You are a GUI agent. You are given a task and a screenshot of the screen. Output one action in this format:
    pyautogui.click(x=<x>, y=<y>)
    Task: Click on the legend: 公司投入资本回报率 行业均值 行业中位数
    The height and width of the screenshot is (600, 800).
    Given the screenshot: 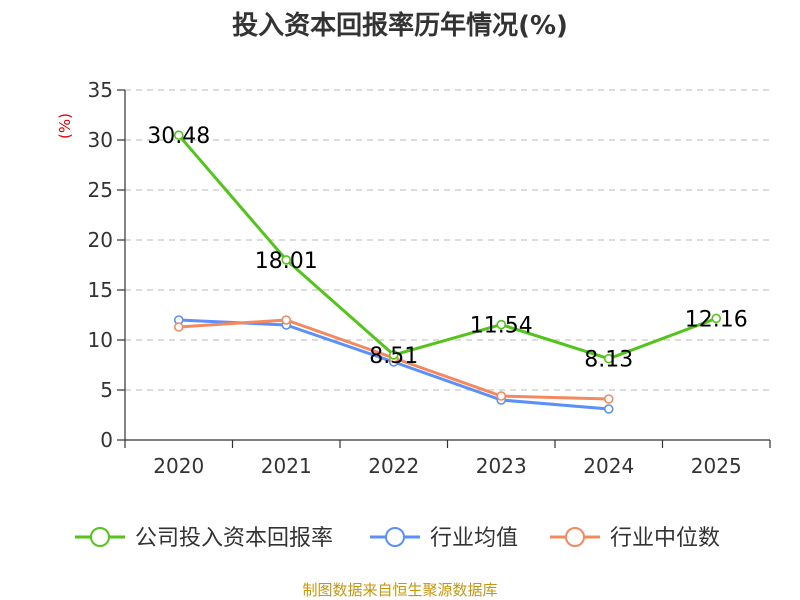 What is the action you would take?
    pyautogui.click(x=397, y=538)
    